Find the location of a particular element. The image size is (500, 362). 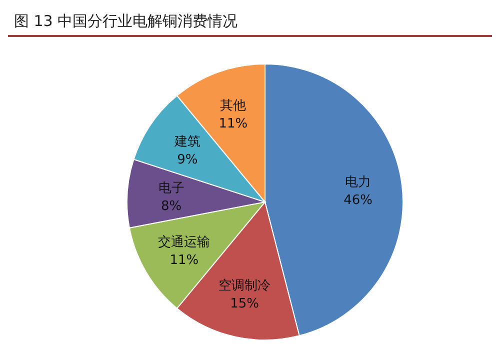

data-label: 8% is located at coordinates (171, 206).